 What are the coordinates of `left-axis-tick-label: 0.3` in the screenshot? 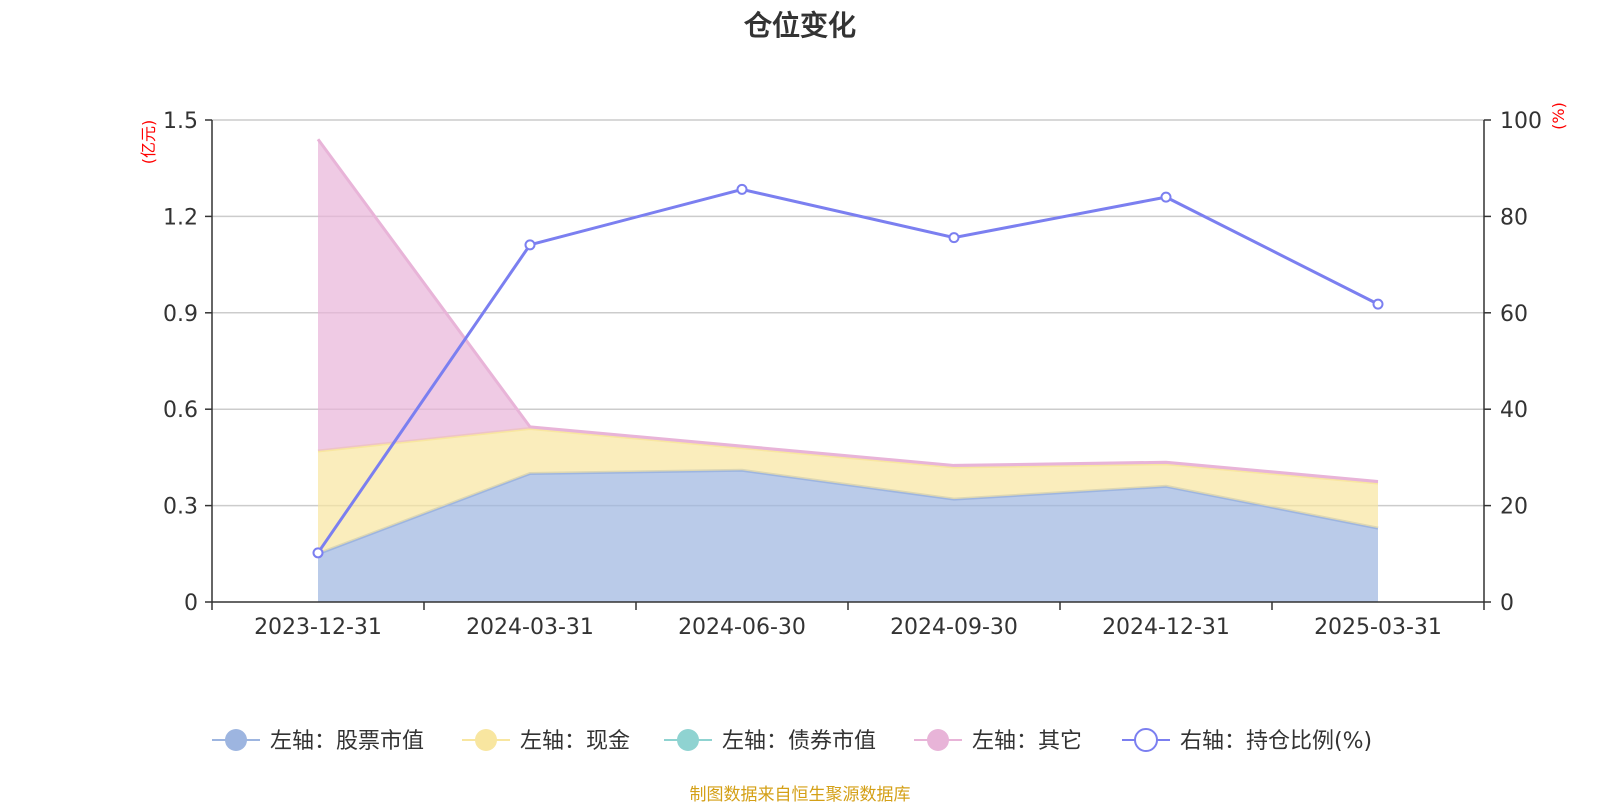 It's located at (180, 507).